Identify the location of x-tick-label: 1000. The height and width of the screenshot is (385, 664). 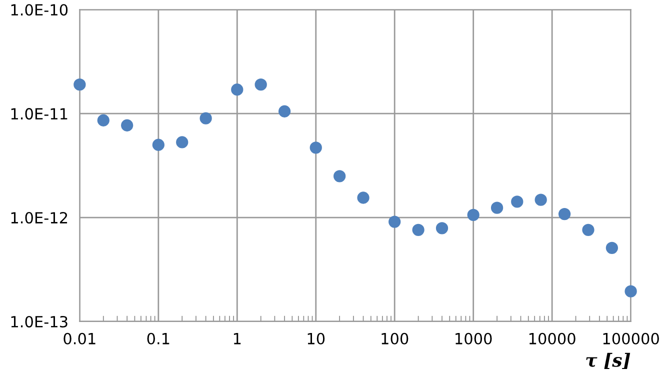
(474, 338).